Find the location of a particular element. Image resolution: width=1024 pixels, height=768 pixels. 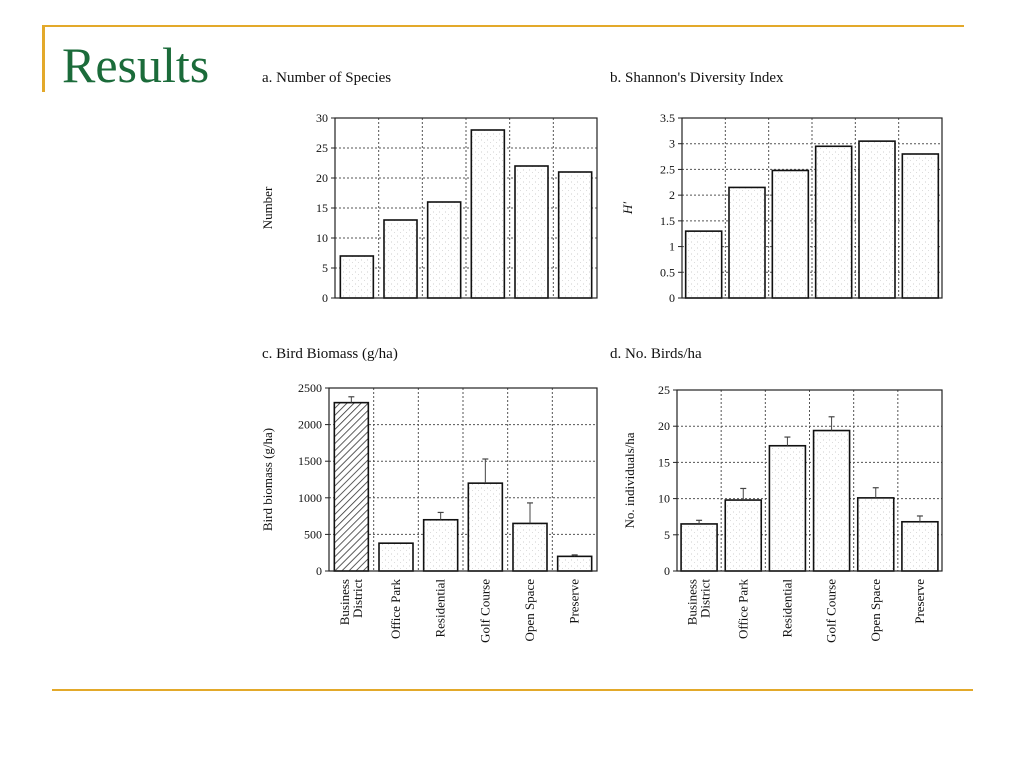

chart-title: d. No. Birds/ha is located at coordinates (656, 354).